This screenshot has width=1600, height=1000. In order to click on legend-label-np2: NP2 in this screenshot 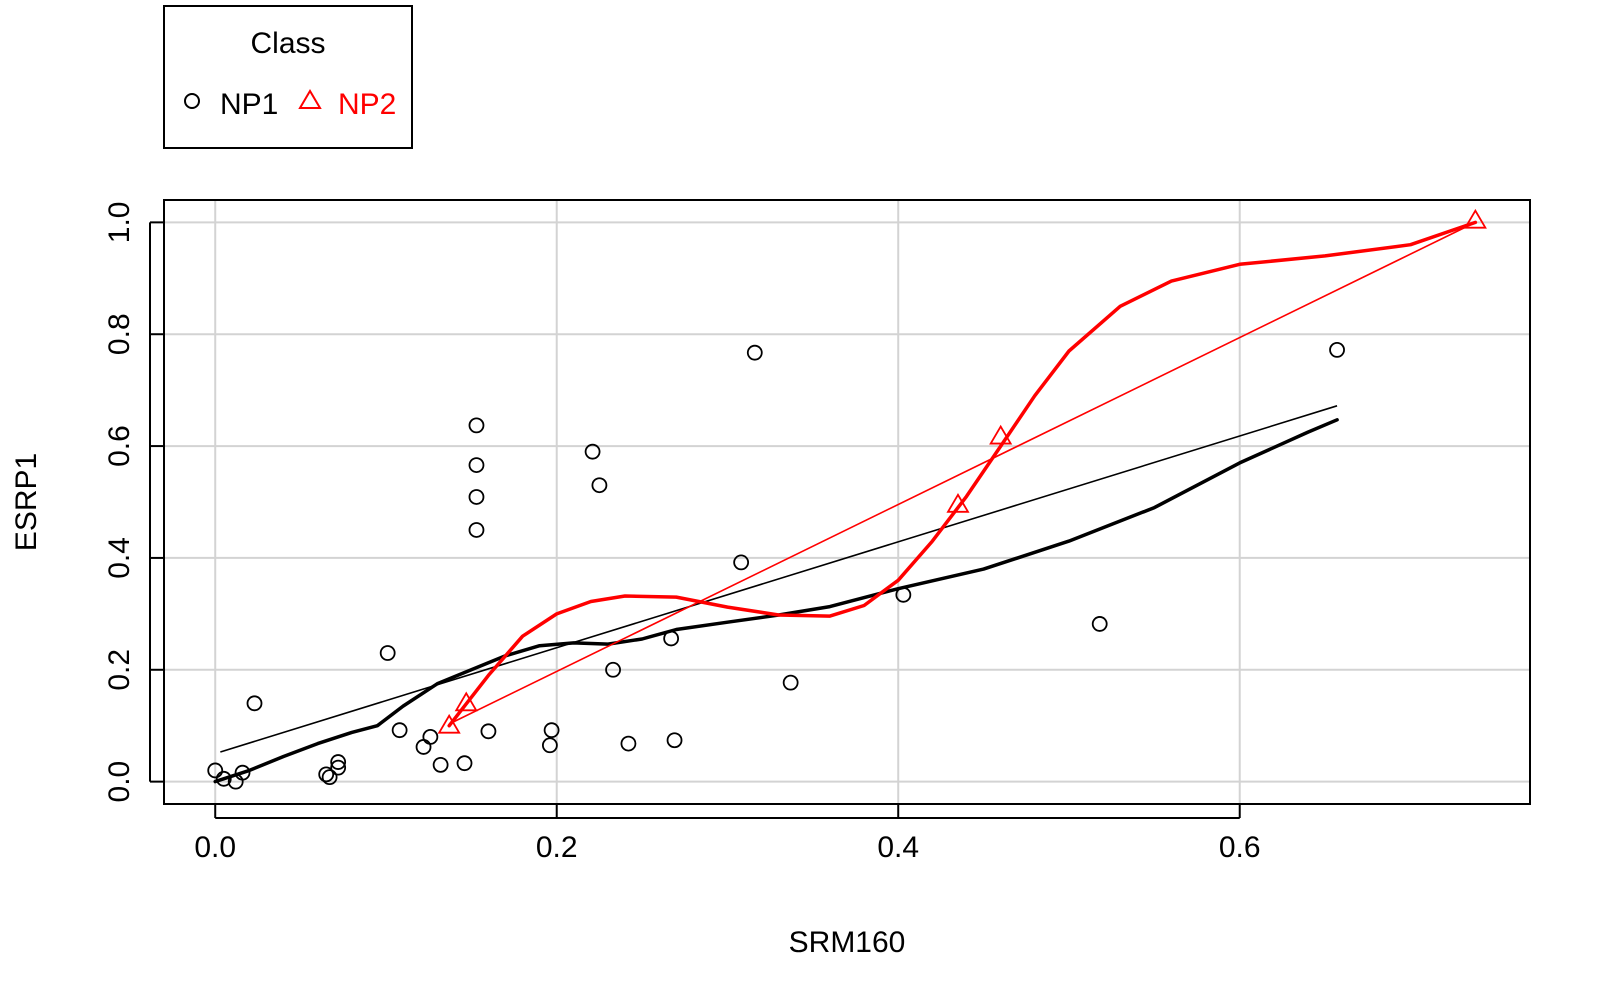, I will do `click(367, 104)`.